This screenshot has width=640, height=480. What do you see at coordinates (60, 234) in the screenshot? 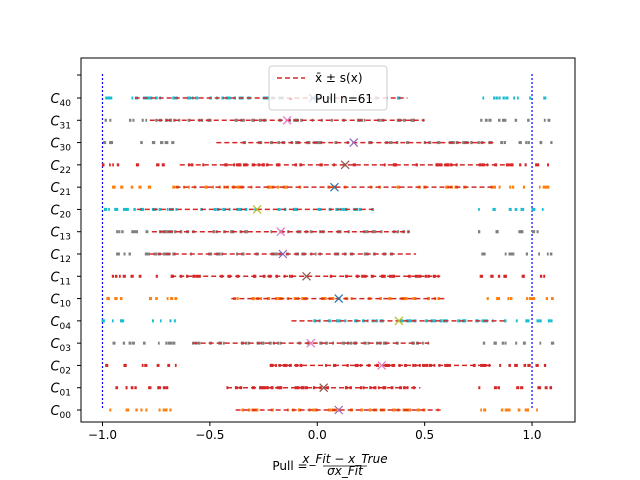
I see `y-tick-label: C13` at bounding box center [60, 234].